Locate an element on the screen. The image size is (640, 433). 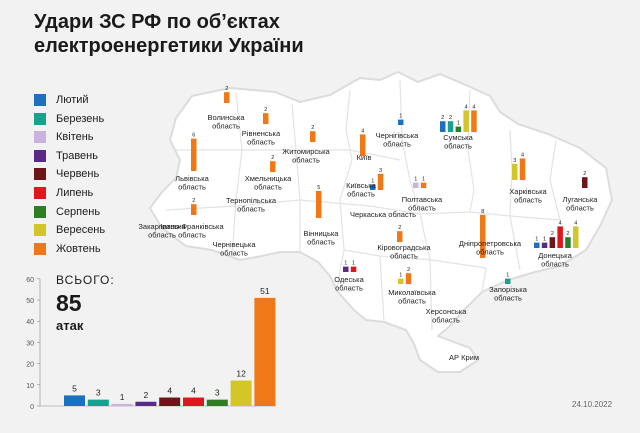
legend-label: Лютий is located at coordinates (72, 100).